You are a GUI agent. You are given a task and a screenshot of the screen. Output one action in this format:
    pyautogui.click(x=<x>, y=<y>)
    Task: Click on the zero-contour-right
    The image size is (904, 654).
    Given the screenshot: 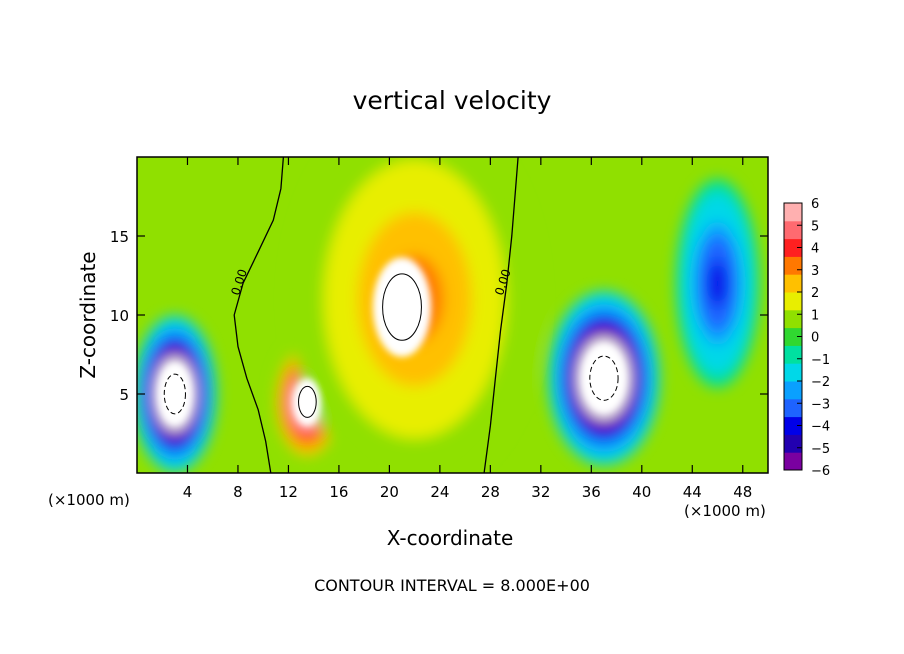 What is the action you would take?
    pyautogui.click(x=501, y=315)
    